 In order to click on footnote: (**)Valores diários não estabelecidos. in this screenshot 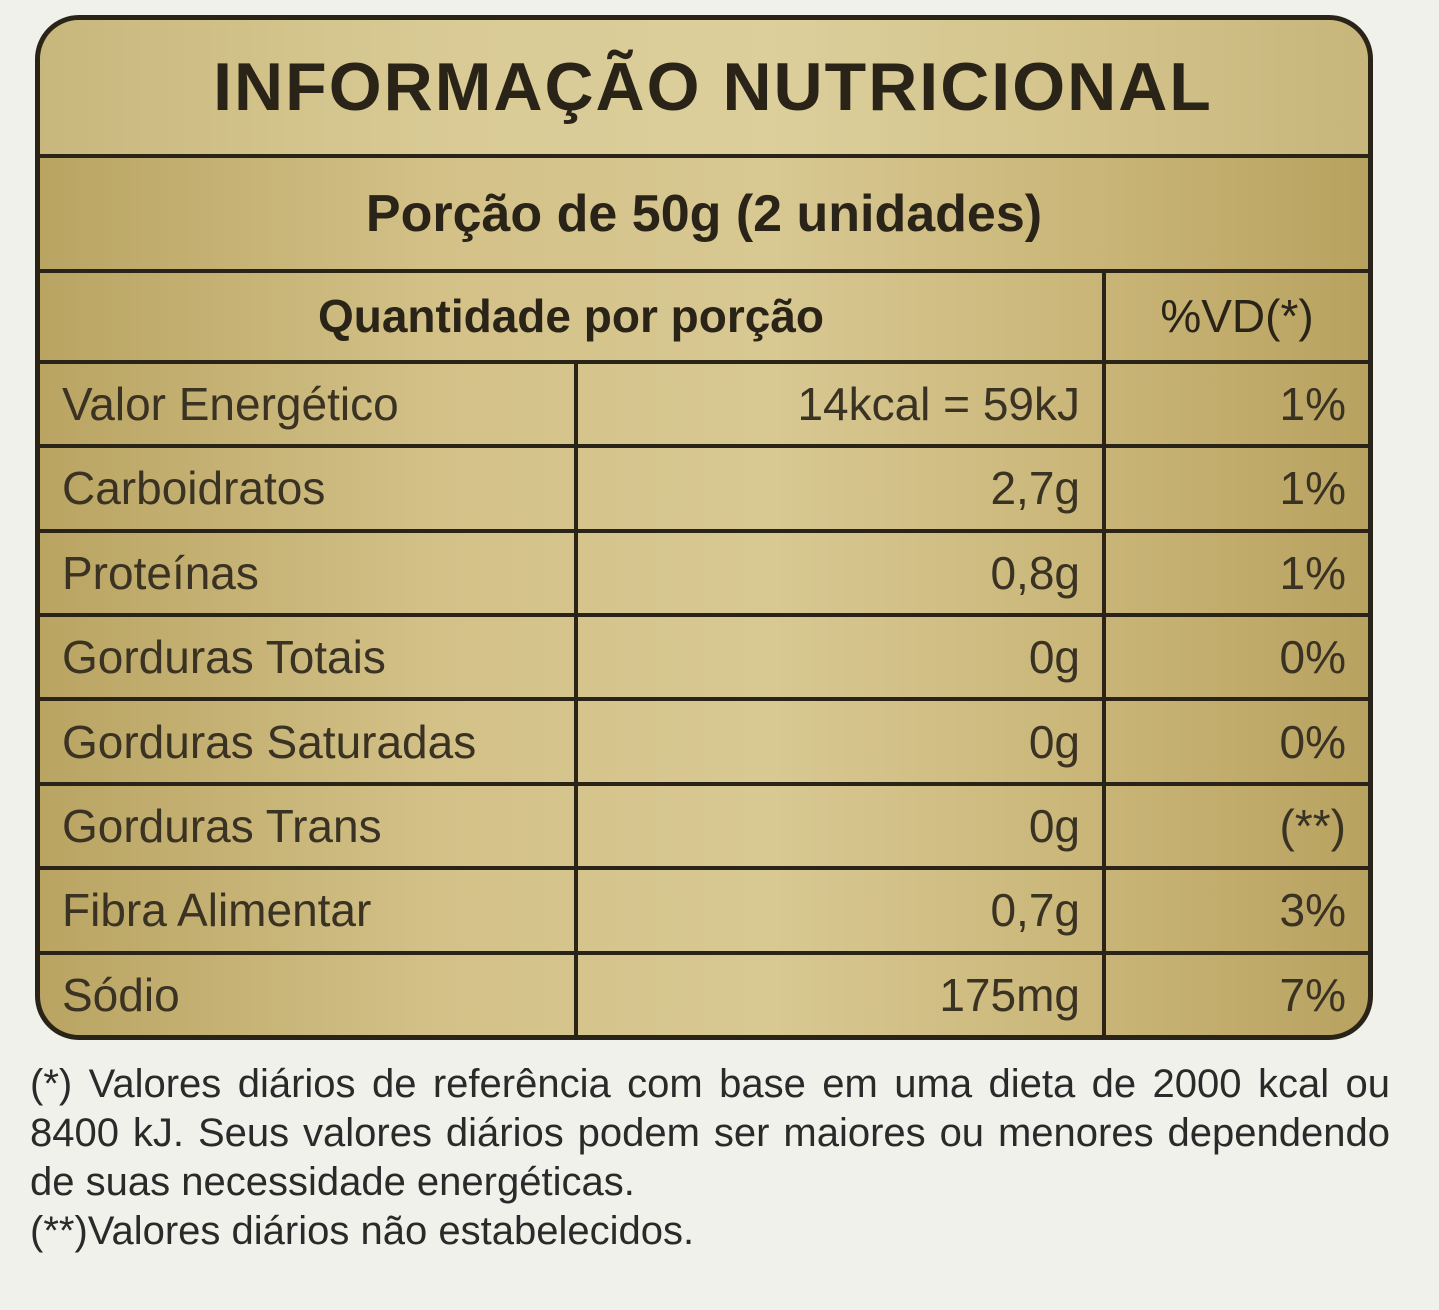, I will do `click(362, 1231)`.